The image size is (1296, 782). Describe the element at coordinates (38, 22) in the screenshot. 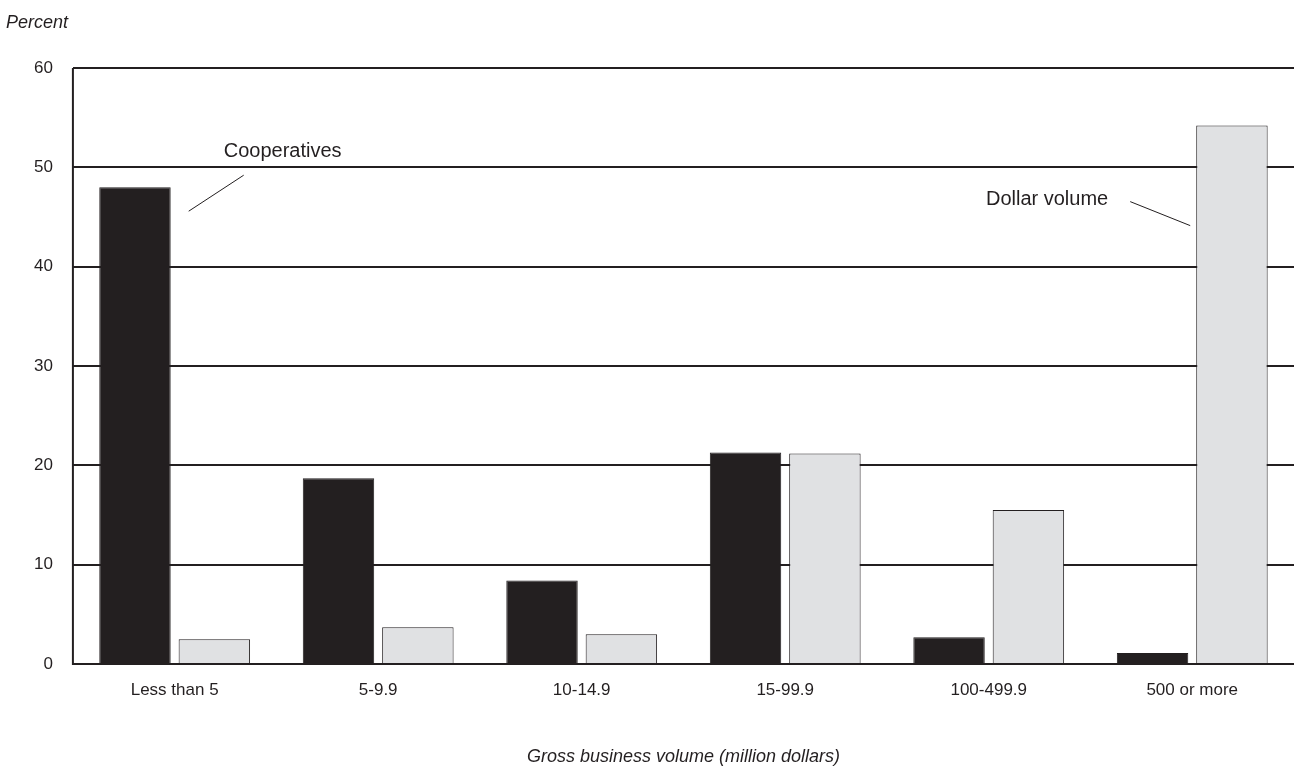

I see `y-axis-title: Percent` at that location.